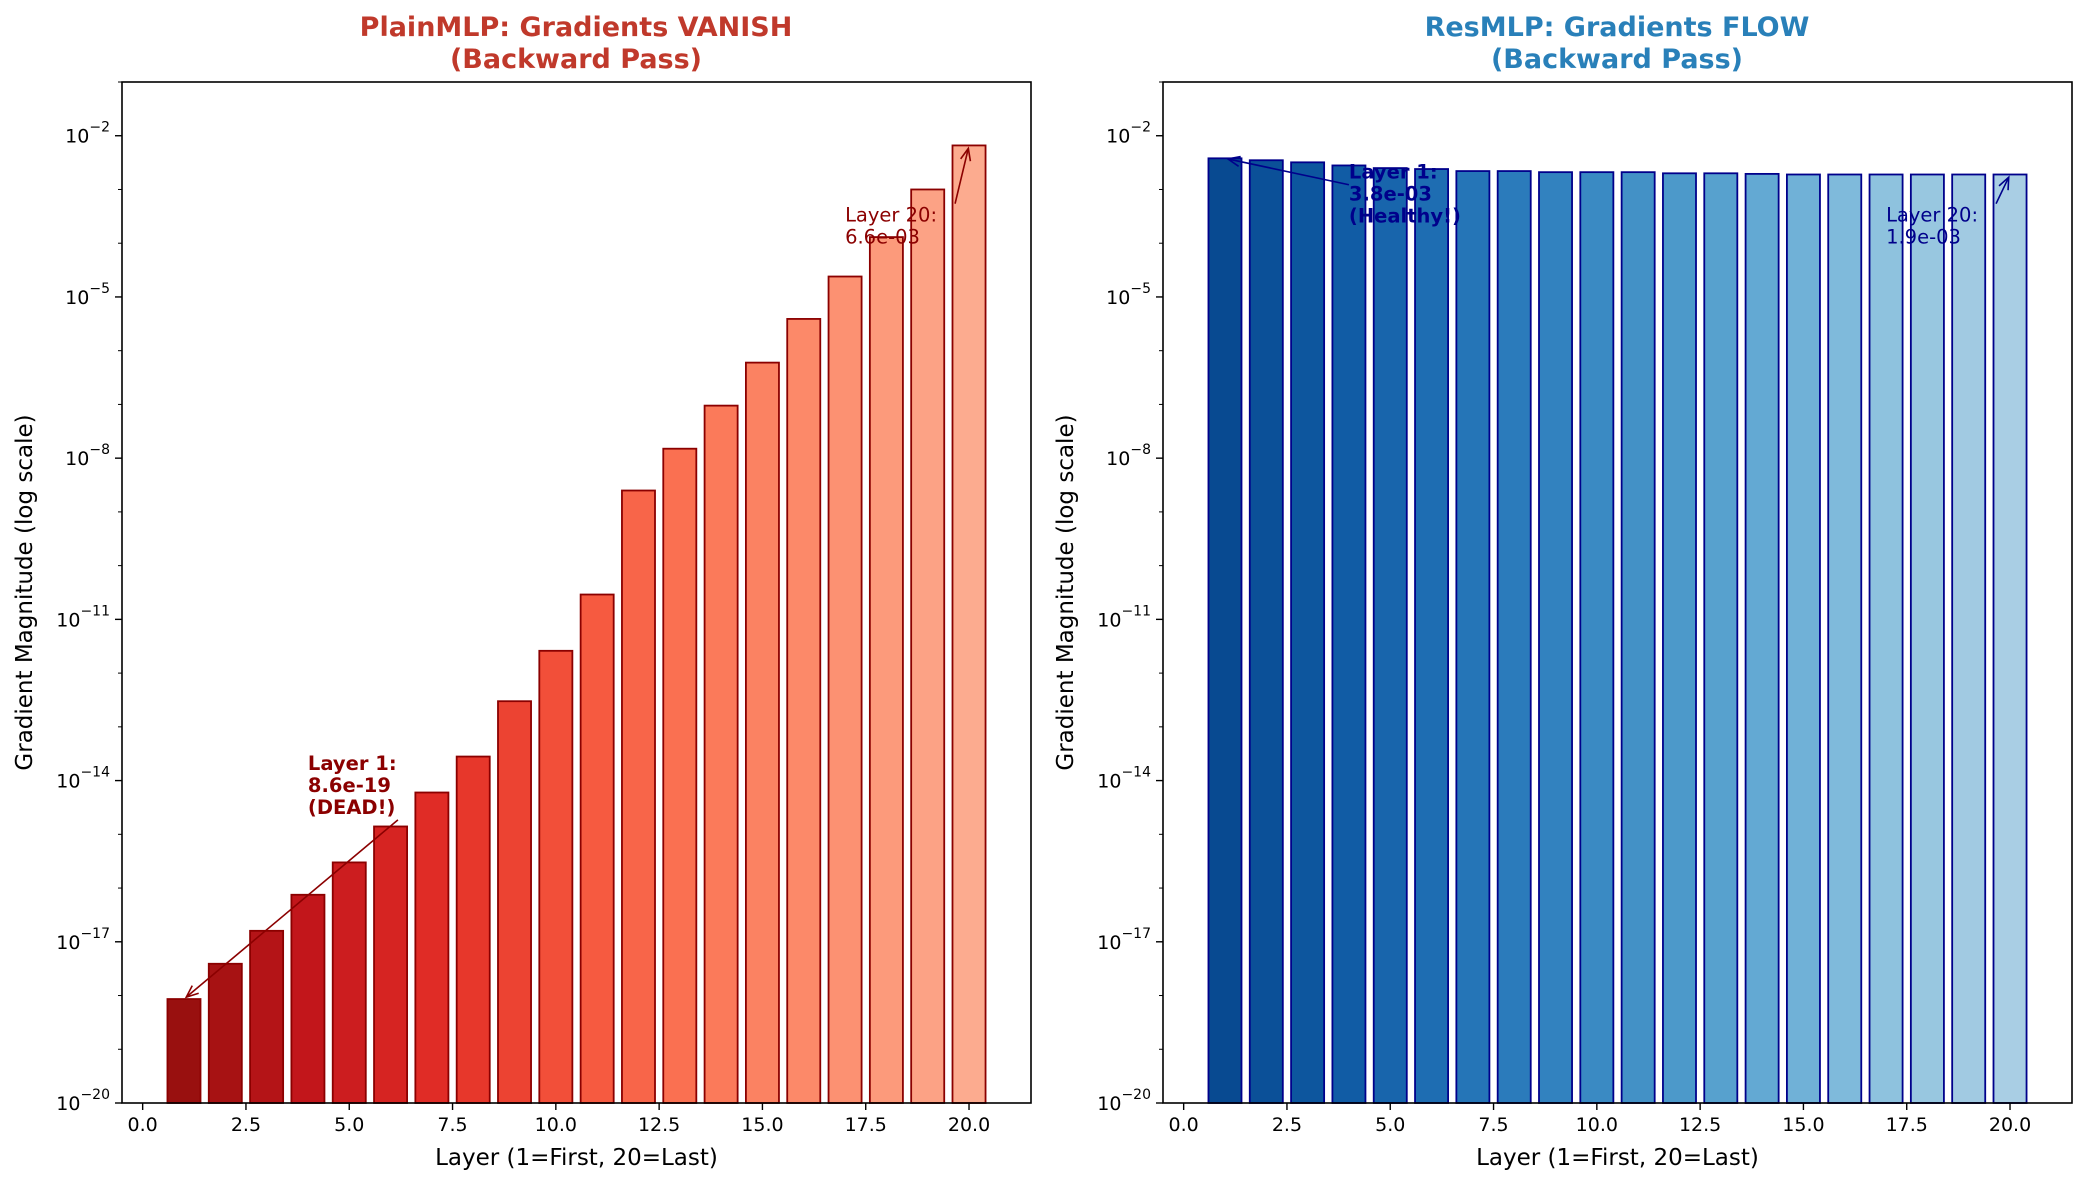 The width and height of the screenshot is (2084, 1182). I want to click on annotation-2: Layer 20: 6.6e-03, so click(891, 226).